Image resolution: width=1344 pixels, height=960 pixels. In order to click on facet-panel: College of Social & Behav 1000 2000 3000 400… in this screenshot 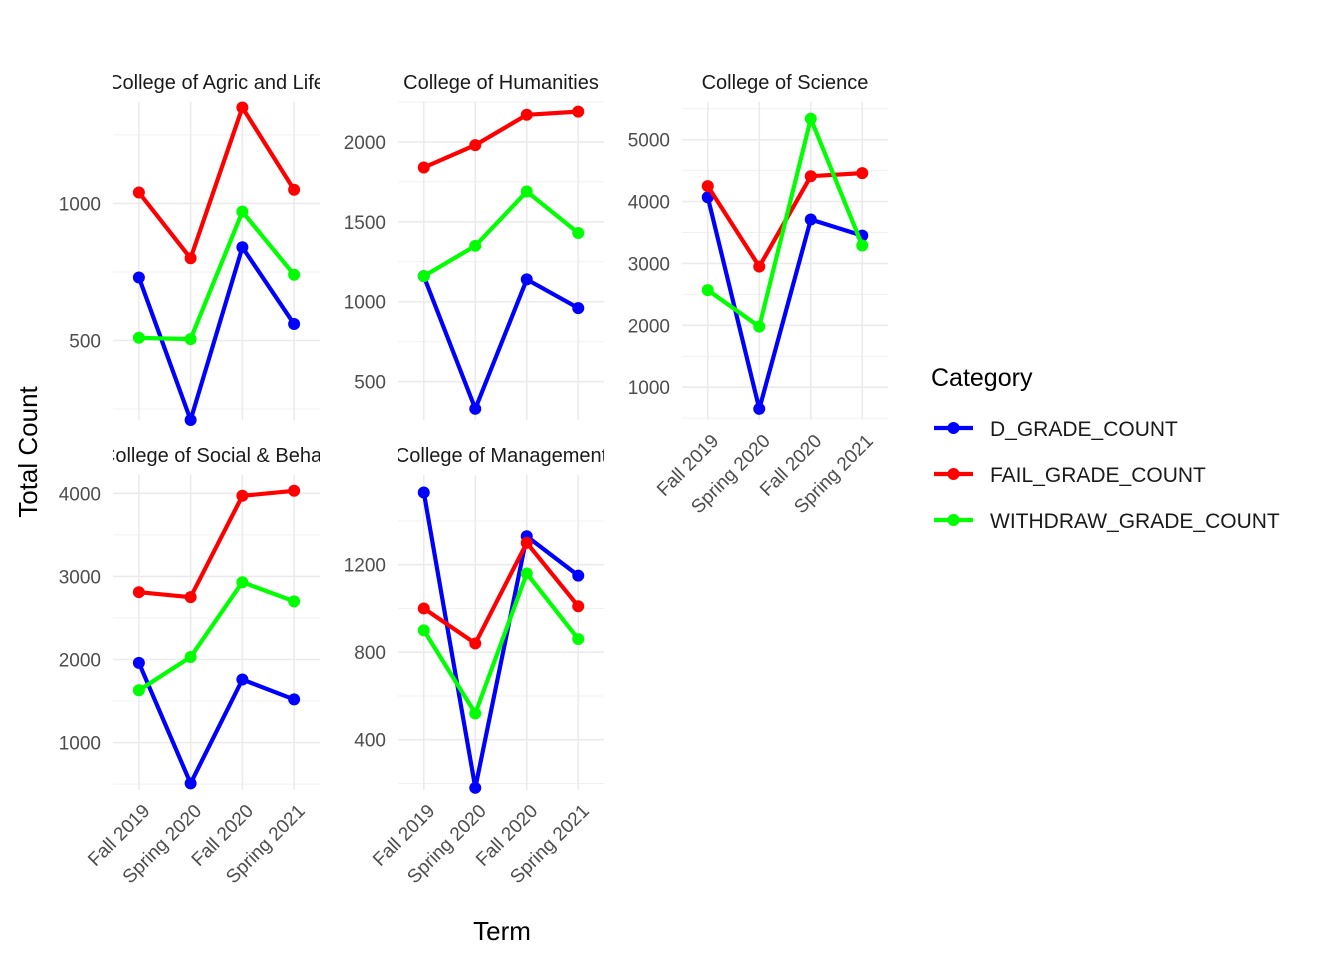, I will do `click(195, 666)`.